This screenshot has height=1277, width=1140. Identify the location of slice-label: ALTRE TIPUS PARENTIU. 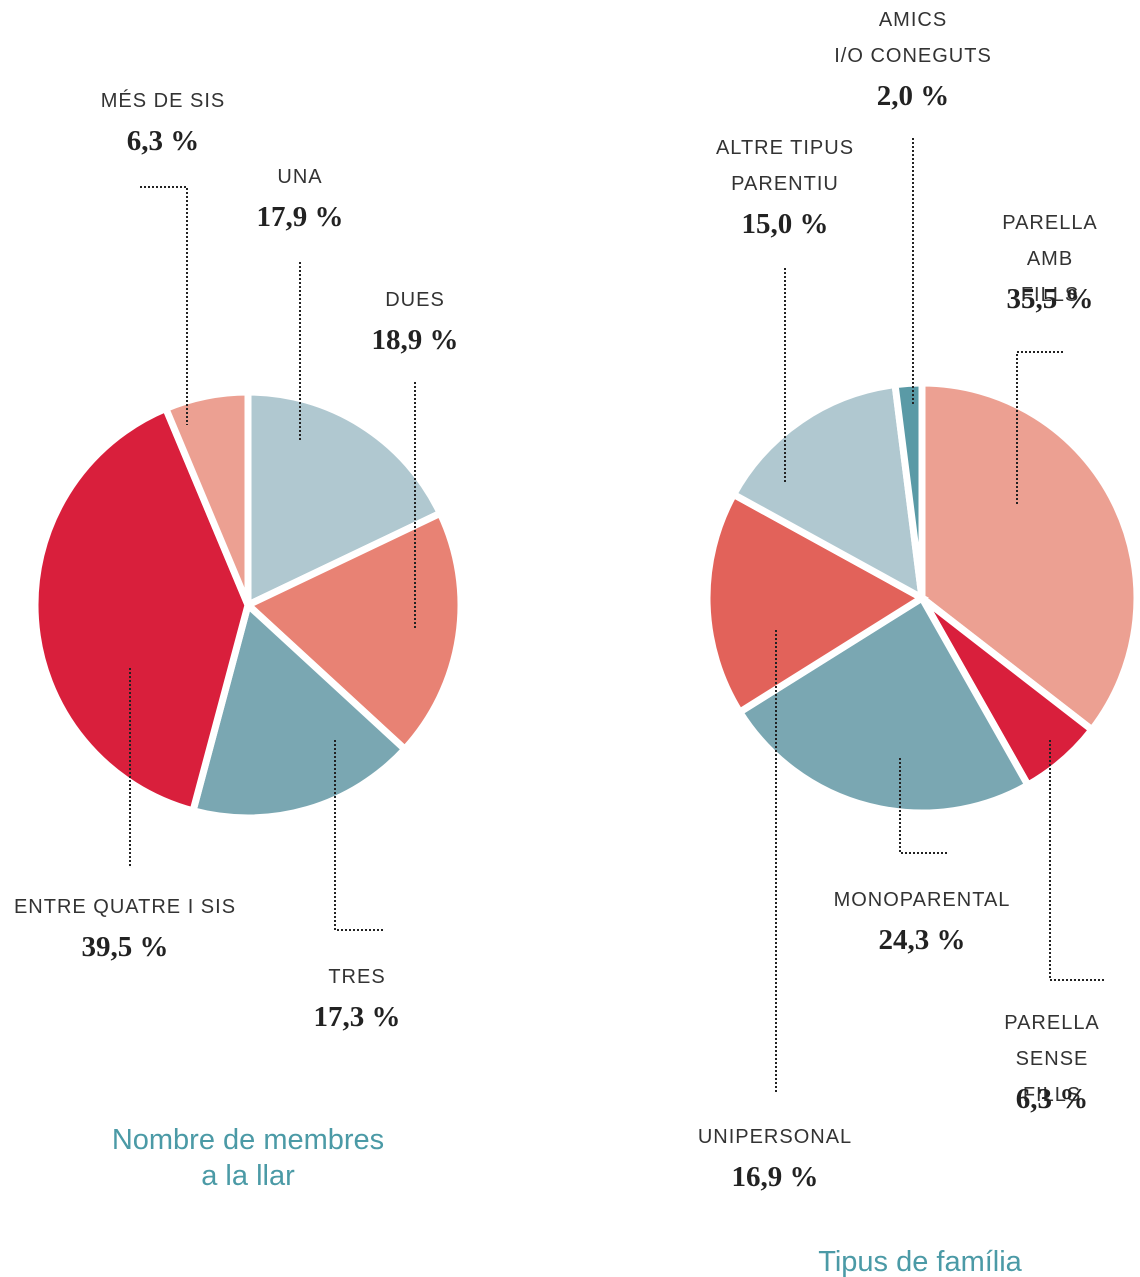
(785, 166).